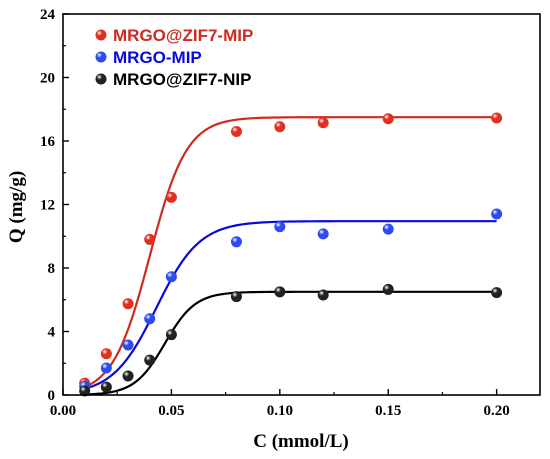 The width and height of the screenshot is (550, 459). What do you see at coordinates (171, 411) in the screenshot?
I see `x-tick-label: 0.05` at bounding box center [171, 411].